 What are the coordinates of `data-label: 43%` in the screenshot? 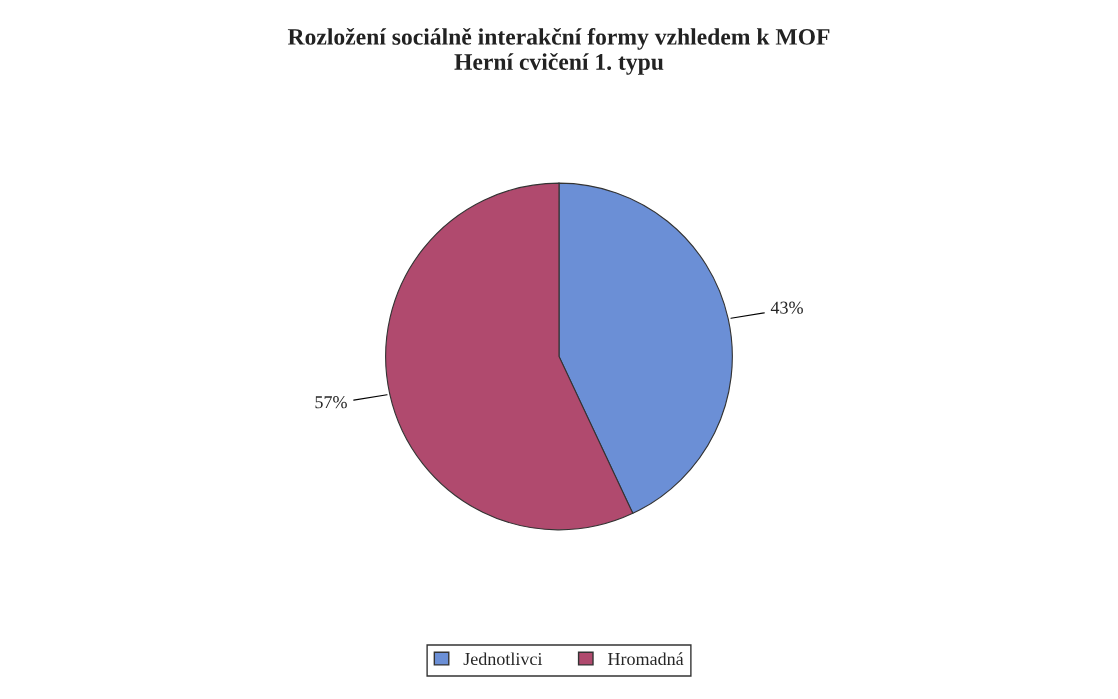 It's located at (786, 307).